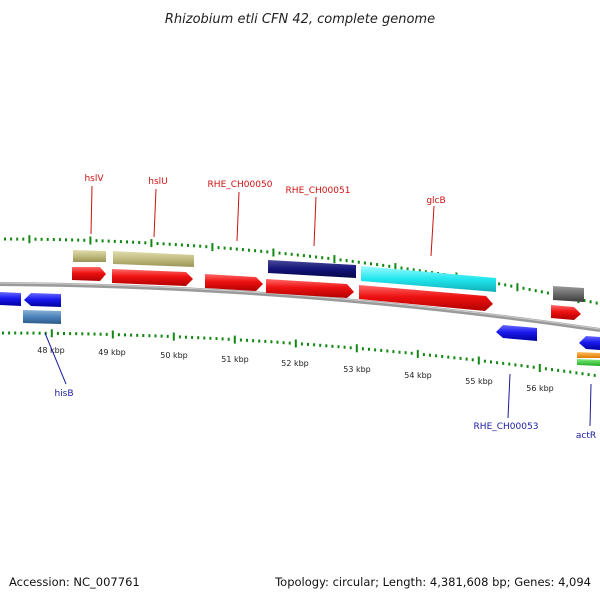  Describe the element at coordinates (310, 288) in the screenshot. I see `RHE_CH00051-gene-arrow` at that location.